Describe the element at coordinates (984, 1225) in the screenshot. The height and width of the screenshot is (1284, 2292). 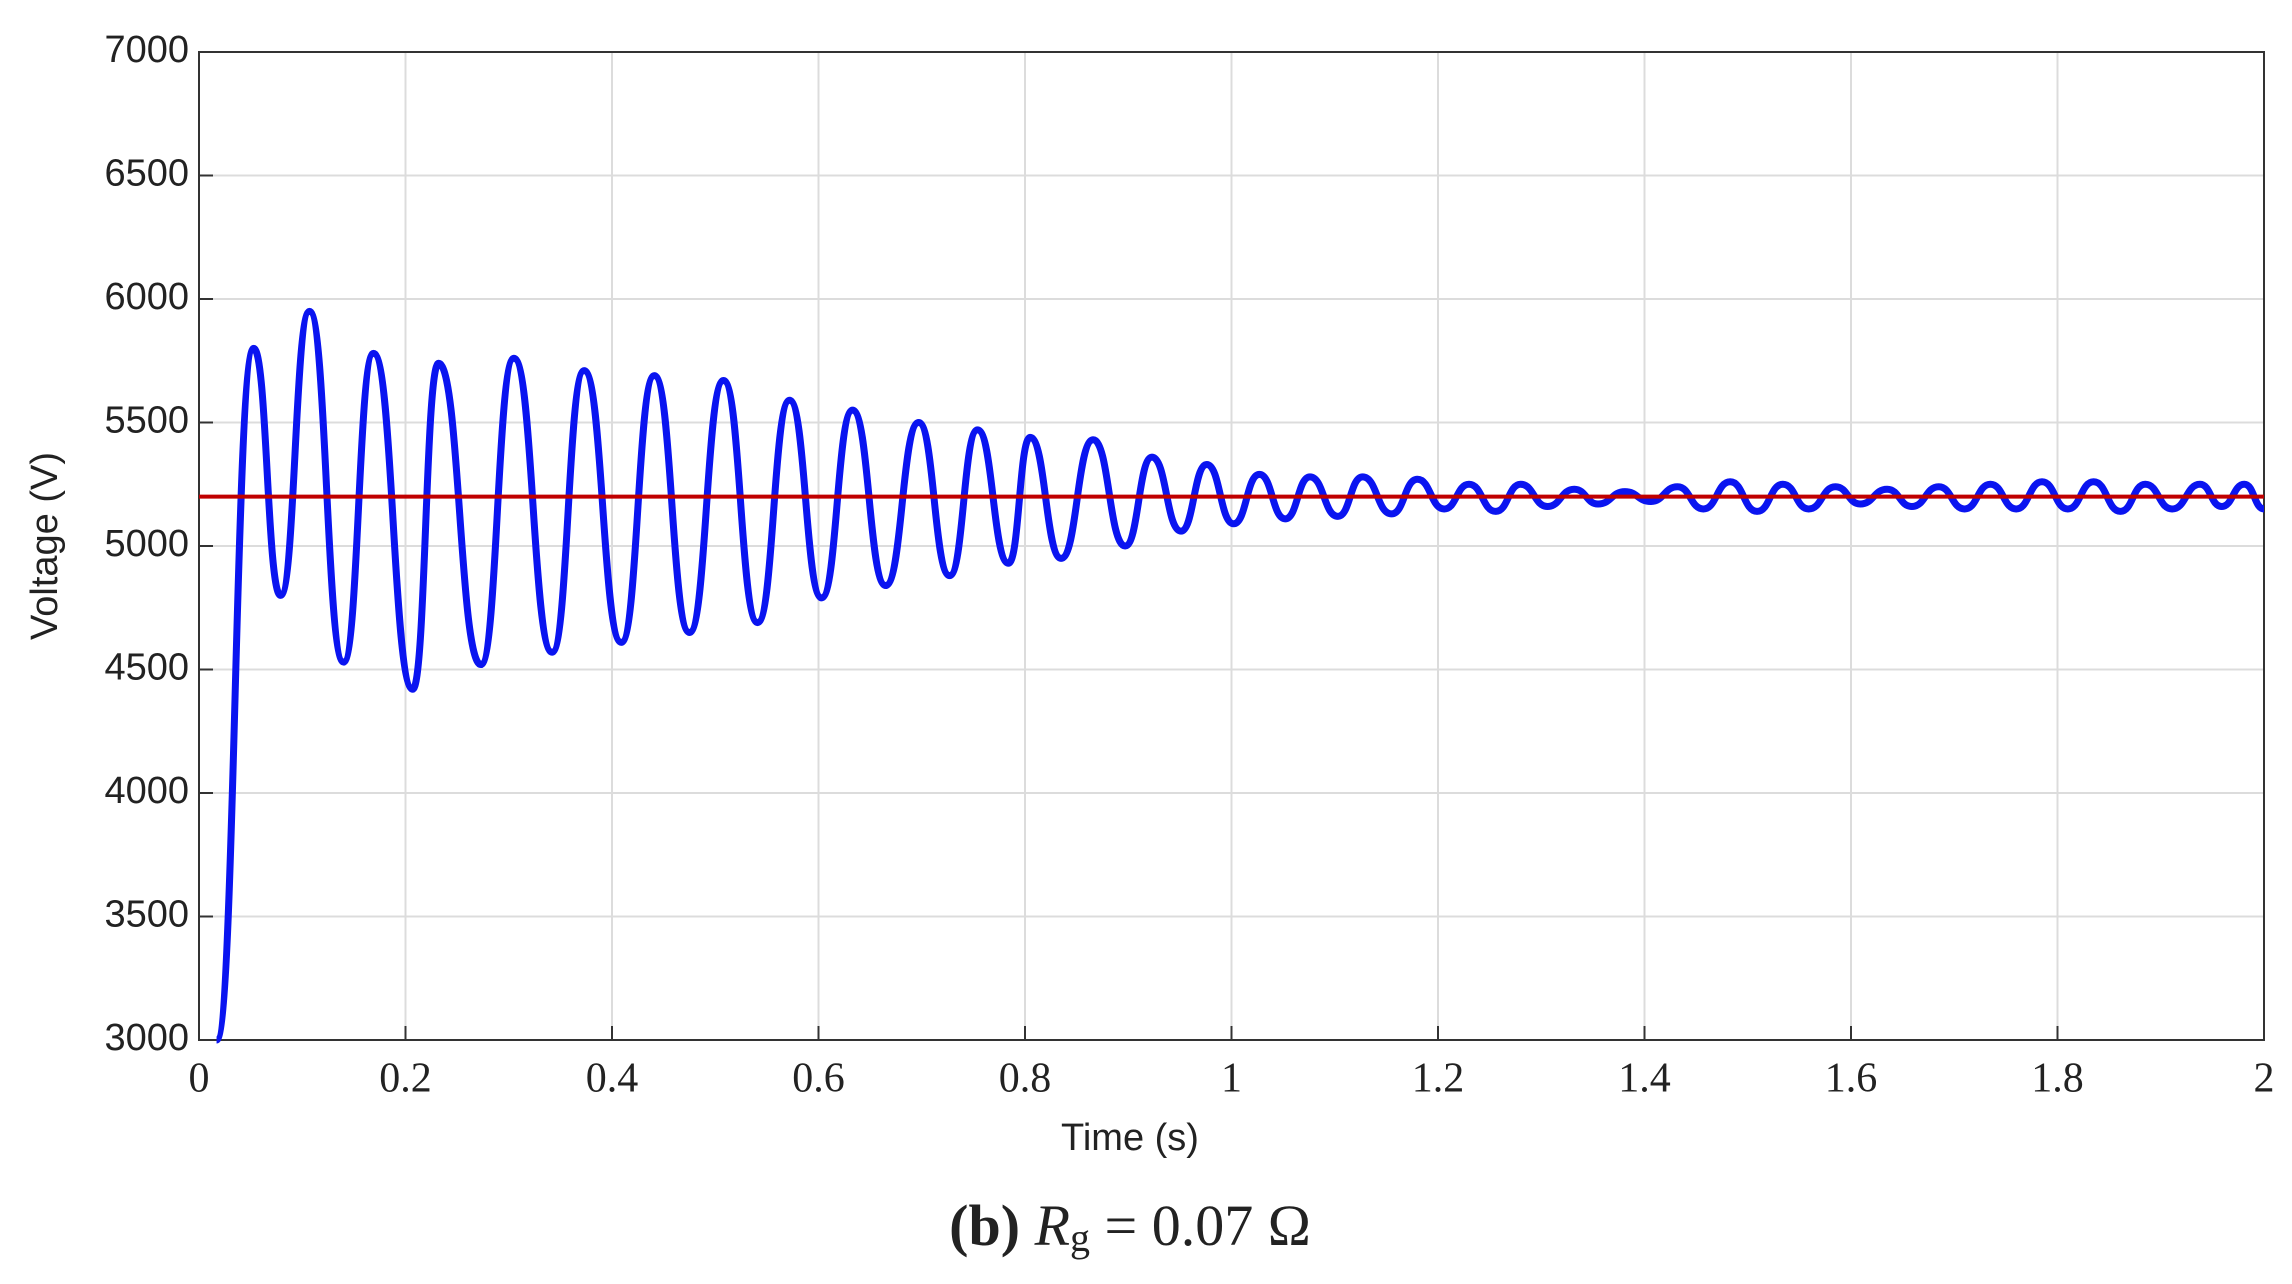
I see `caption-label: (b)` at that location.